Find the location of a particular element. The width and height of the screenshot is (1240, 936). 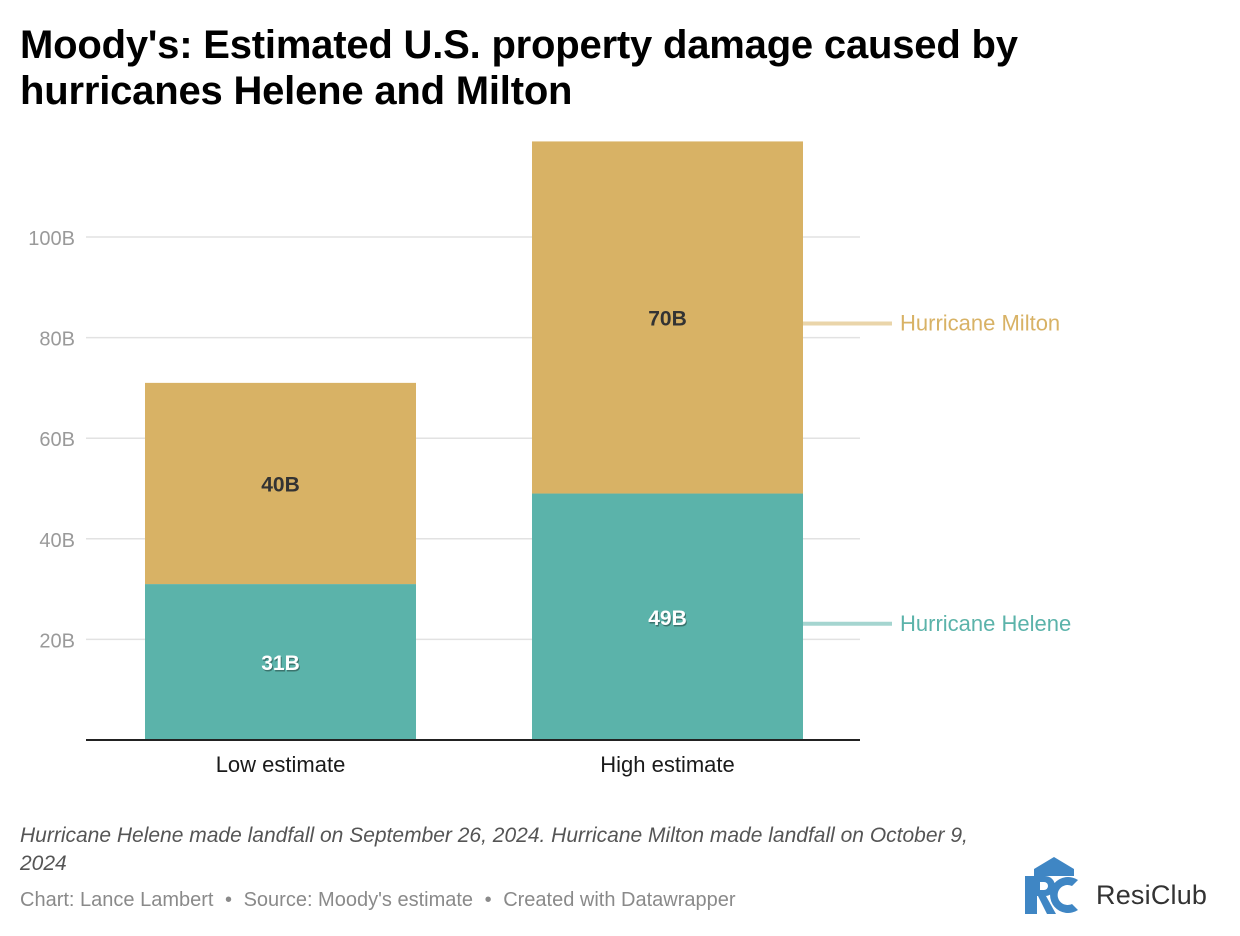

legend-label: Hurricane Helene is located at coordinates (985, 623).